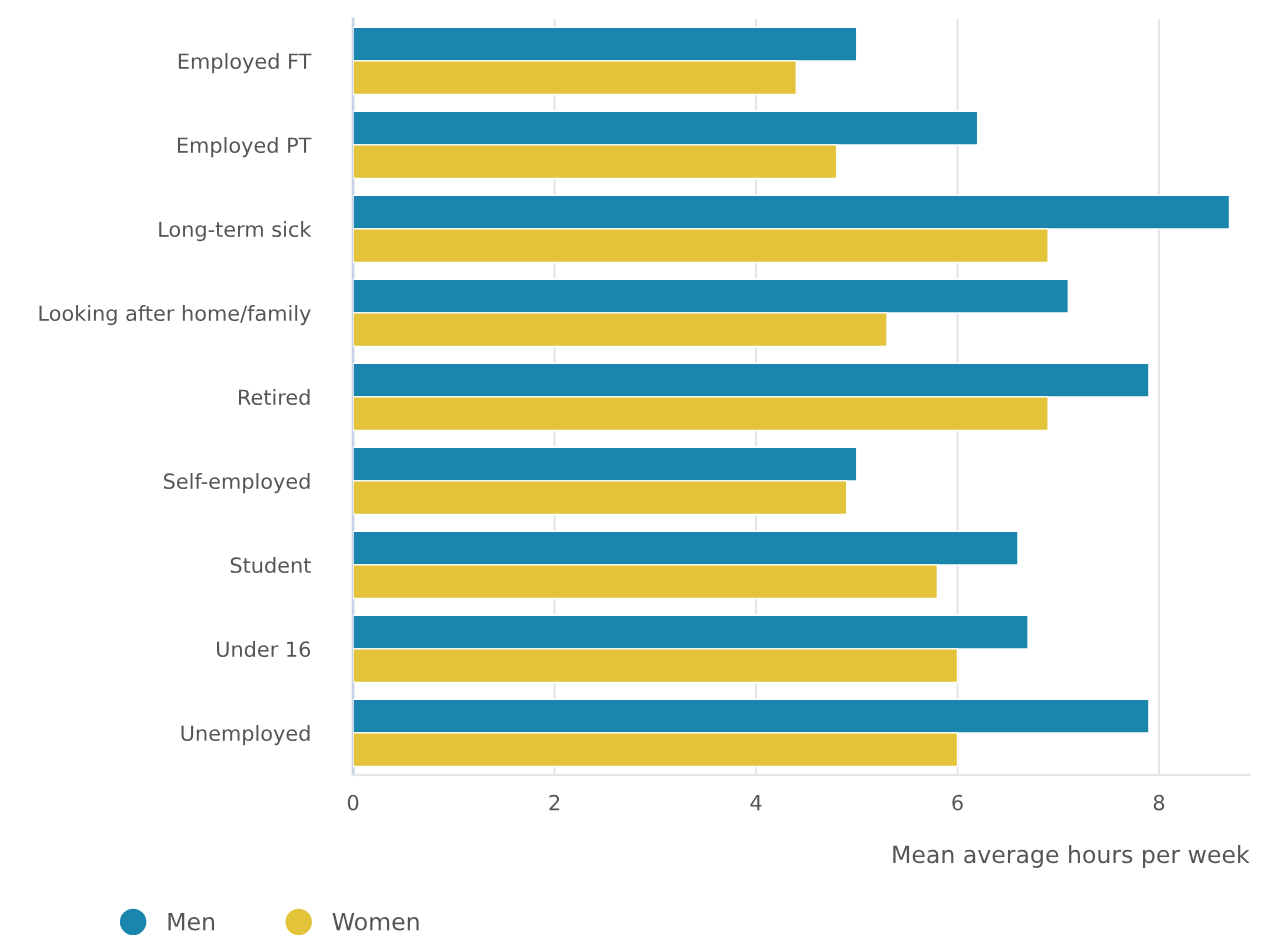  What do you see at coordinates (245, 735) in the screenshot?
I see `y-tick-label: Unemployed` at bounding box center [245, 735].